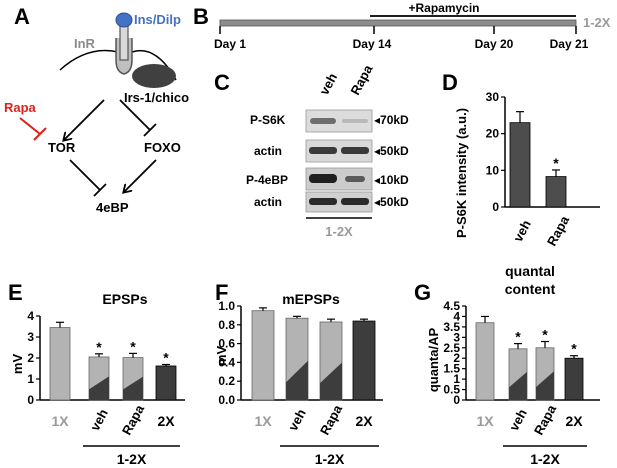 This screenshot has height=468, width=617. What do you see at coordinates (297, 419) in the screenshot?
I see `x-label-f-veh: veh` at bounding box center [297, 419].